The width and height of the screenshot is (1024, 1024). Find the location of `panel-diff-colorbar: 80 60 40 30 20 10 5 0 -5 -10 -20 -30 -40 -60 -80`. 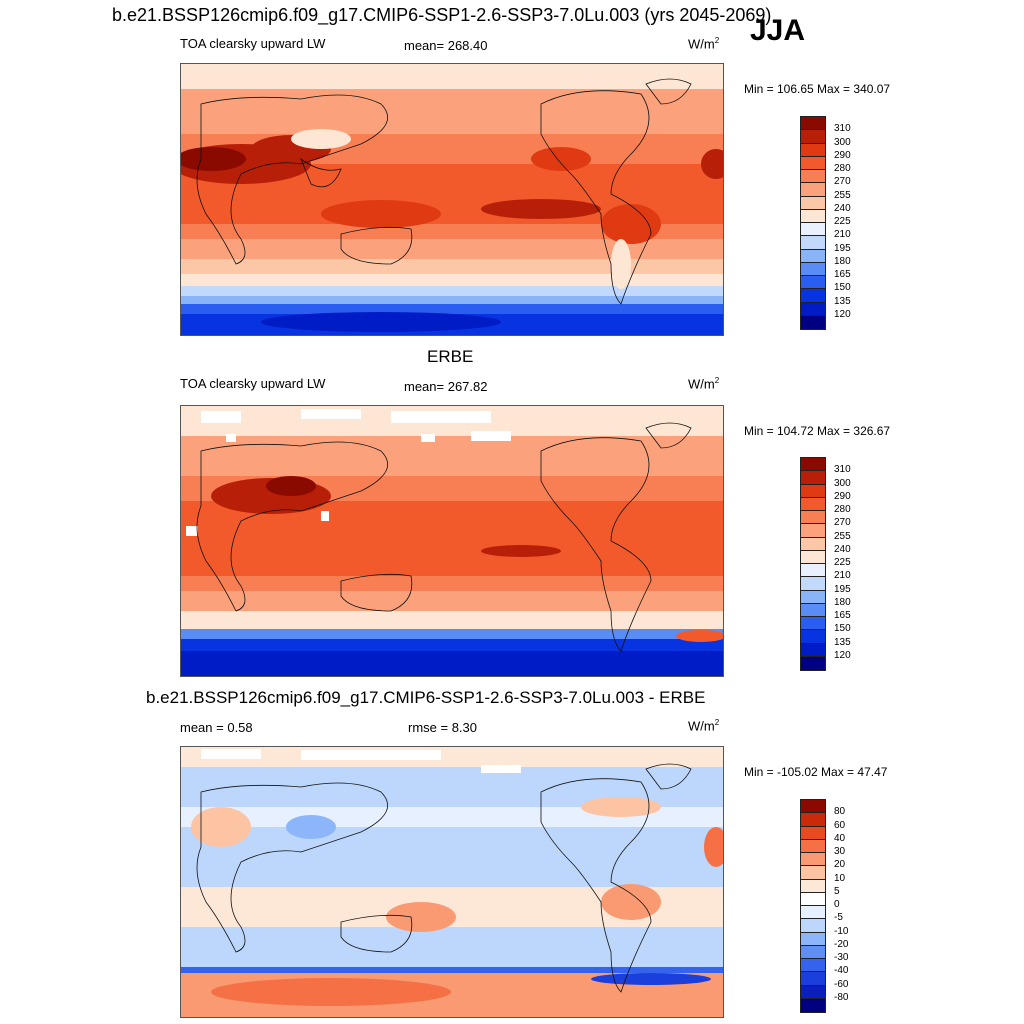

panel-diff-colorbar: 80 60 40 30 20 10 5 0 -5 -10 -20 -30 -40 -60 -80 is located at coordinates (840, 906).